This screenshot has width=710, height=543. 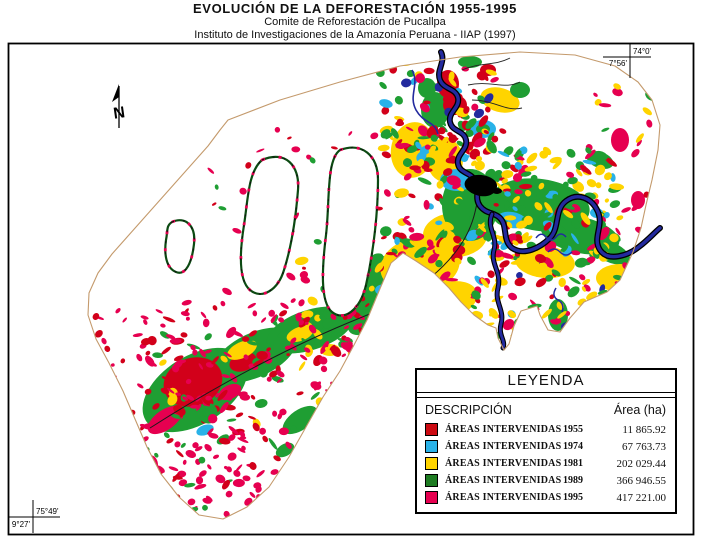 What do you see at coordinates (546, 429) in the screenshot?
I see `legend-row-1955: ÁREAS INTERVENIDAS 1955 11 865.92` at bounding box center [546, 429].